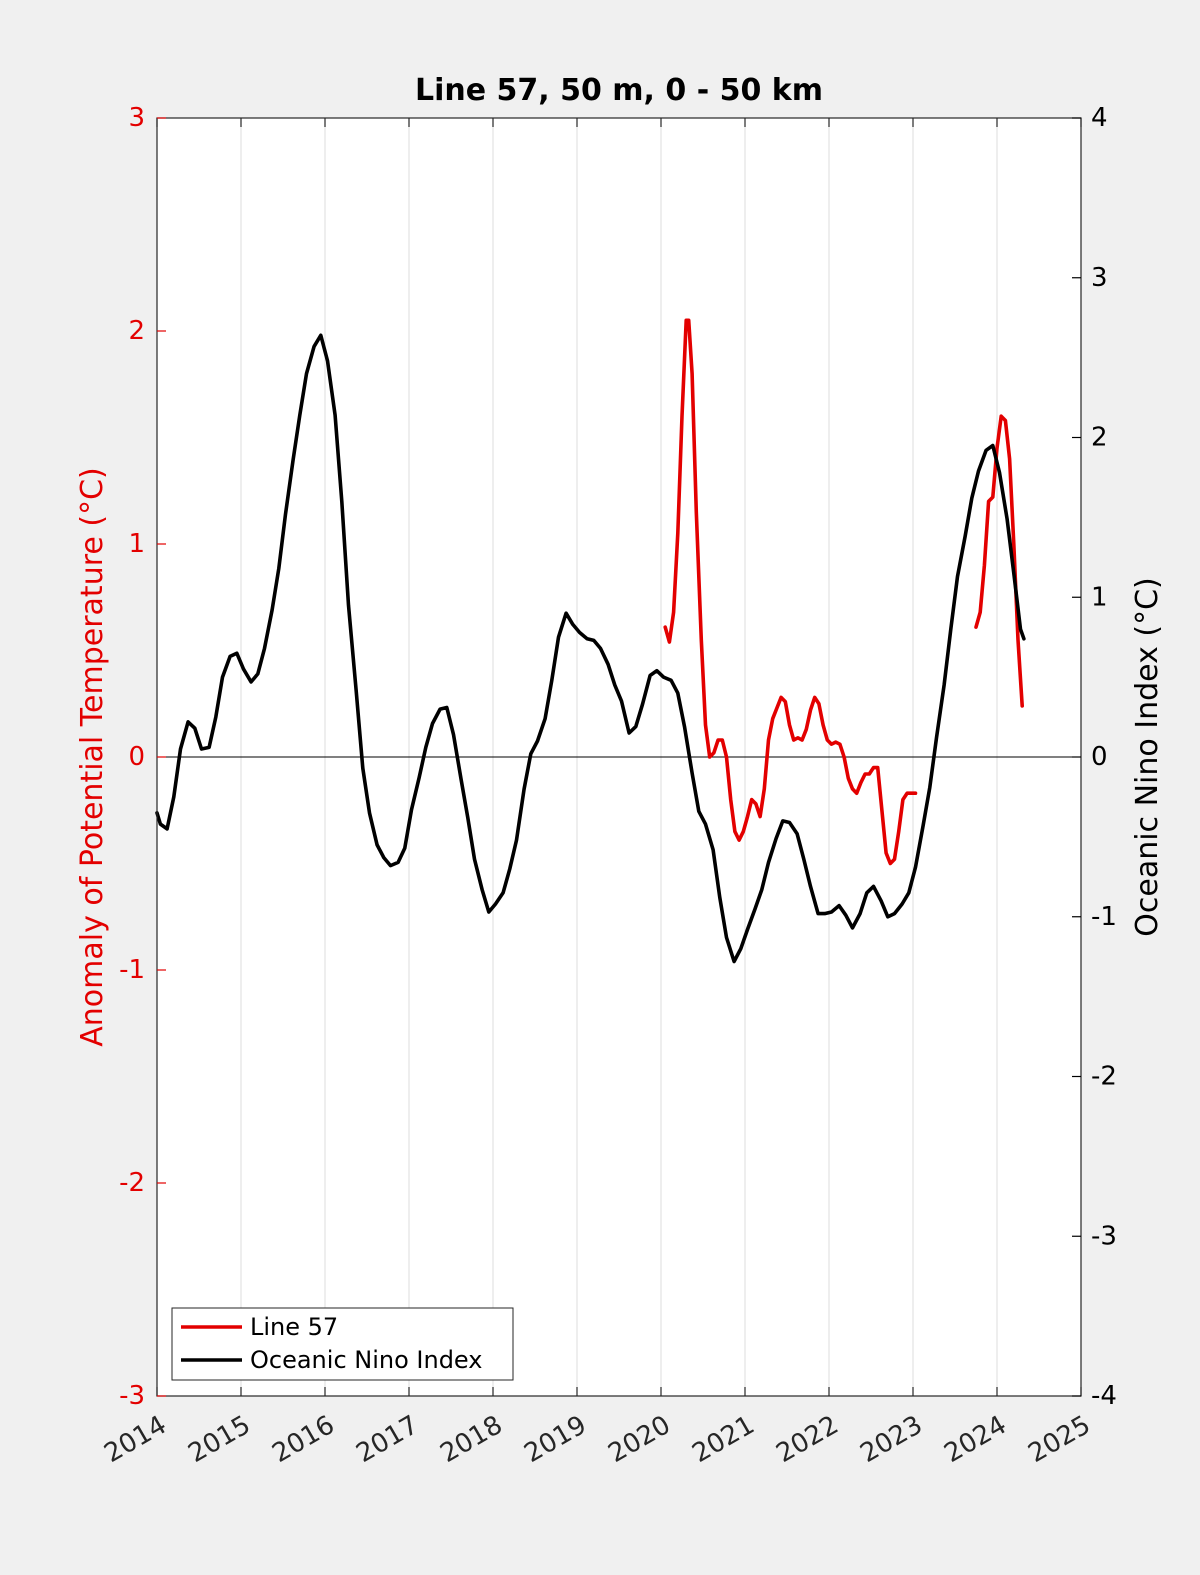  What do you see at coordinates (1099, 597) in the screenshot?
I see `right-y-tick-label: 1` at bounding box center [1099, 597].